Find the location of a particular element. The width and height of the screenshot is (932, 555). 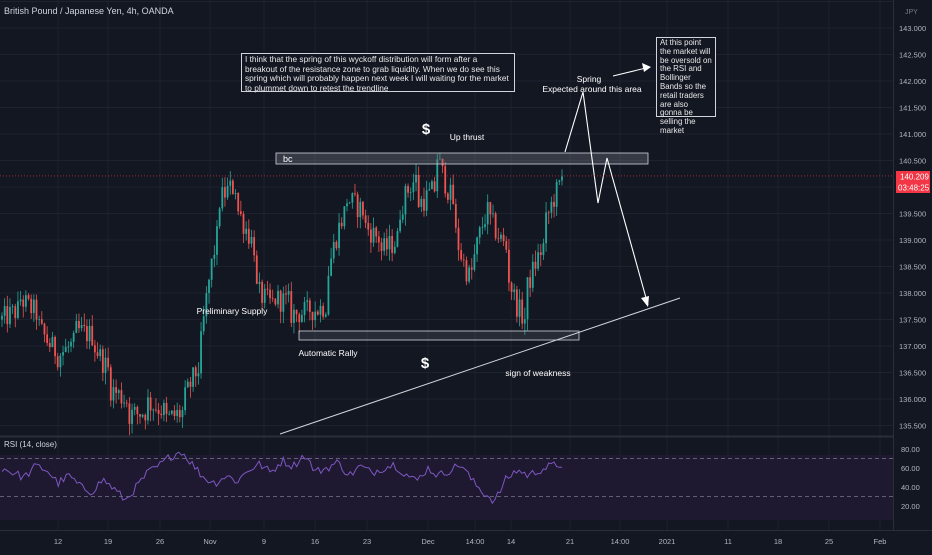

rsi-label: RSI (14, close) is located at coordinates (30, 444).